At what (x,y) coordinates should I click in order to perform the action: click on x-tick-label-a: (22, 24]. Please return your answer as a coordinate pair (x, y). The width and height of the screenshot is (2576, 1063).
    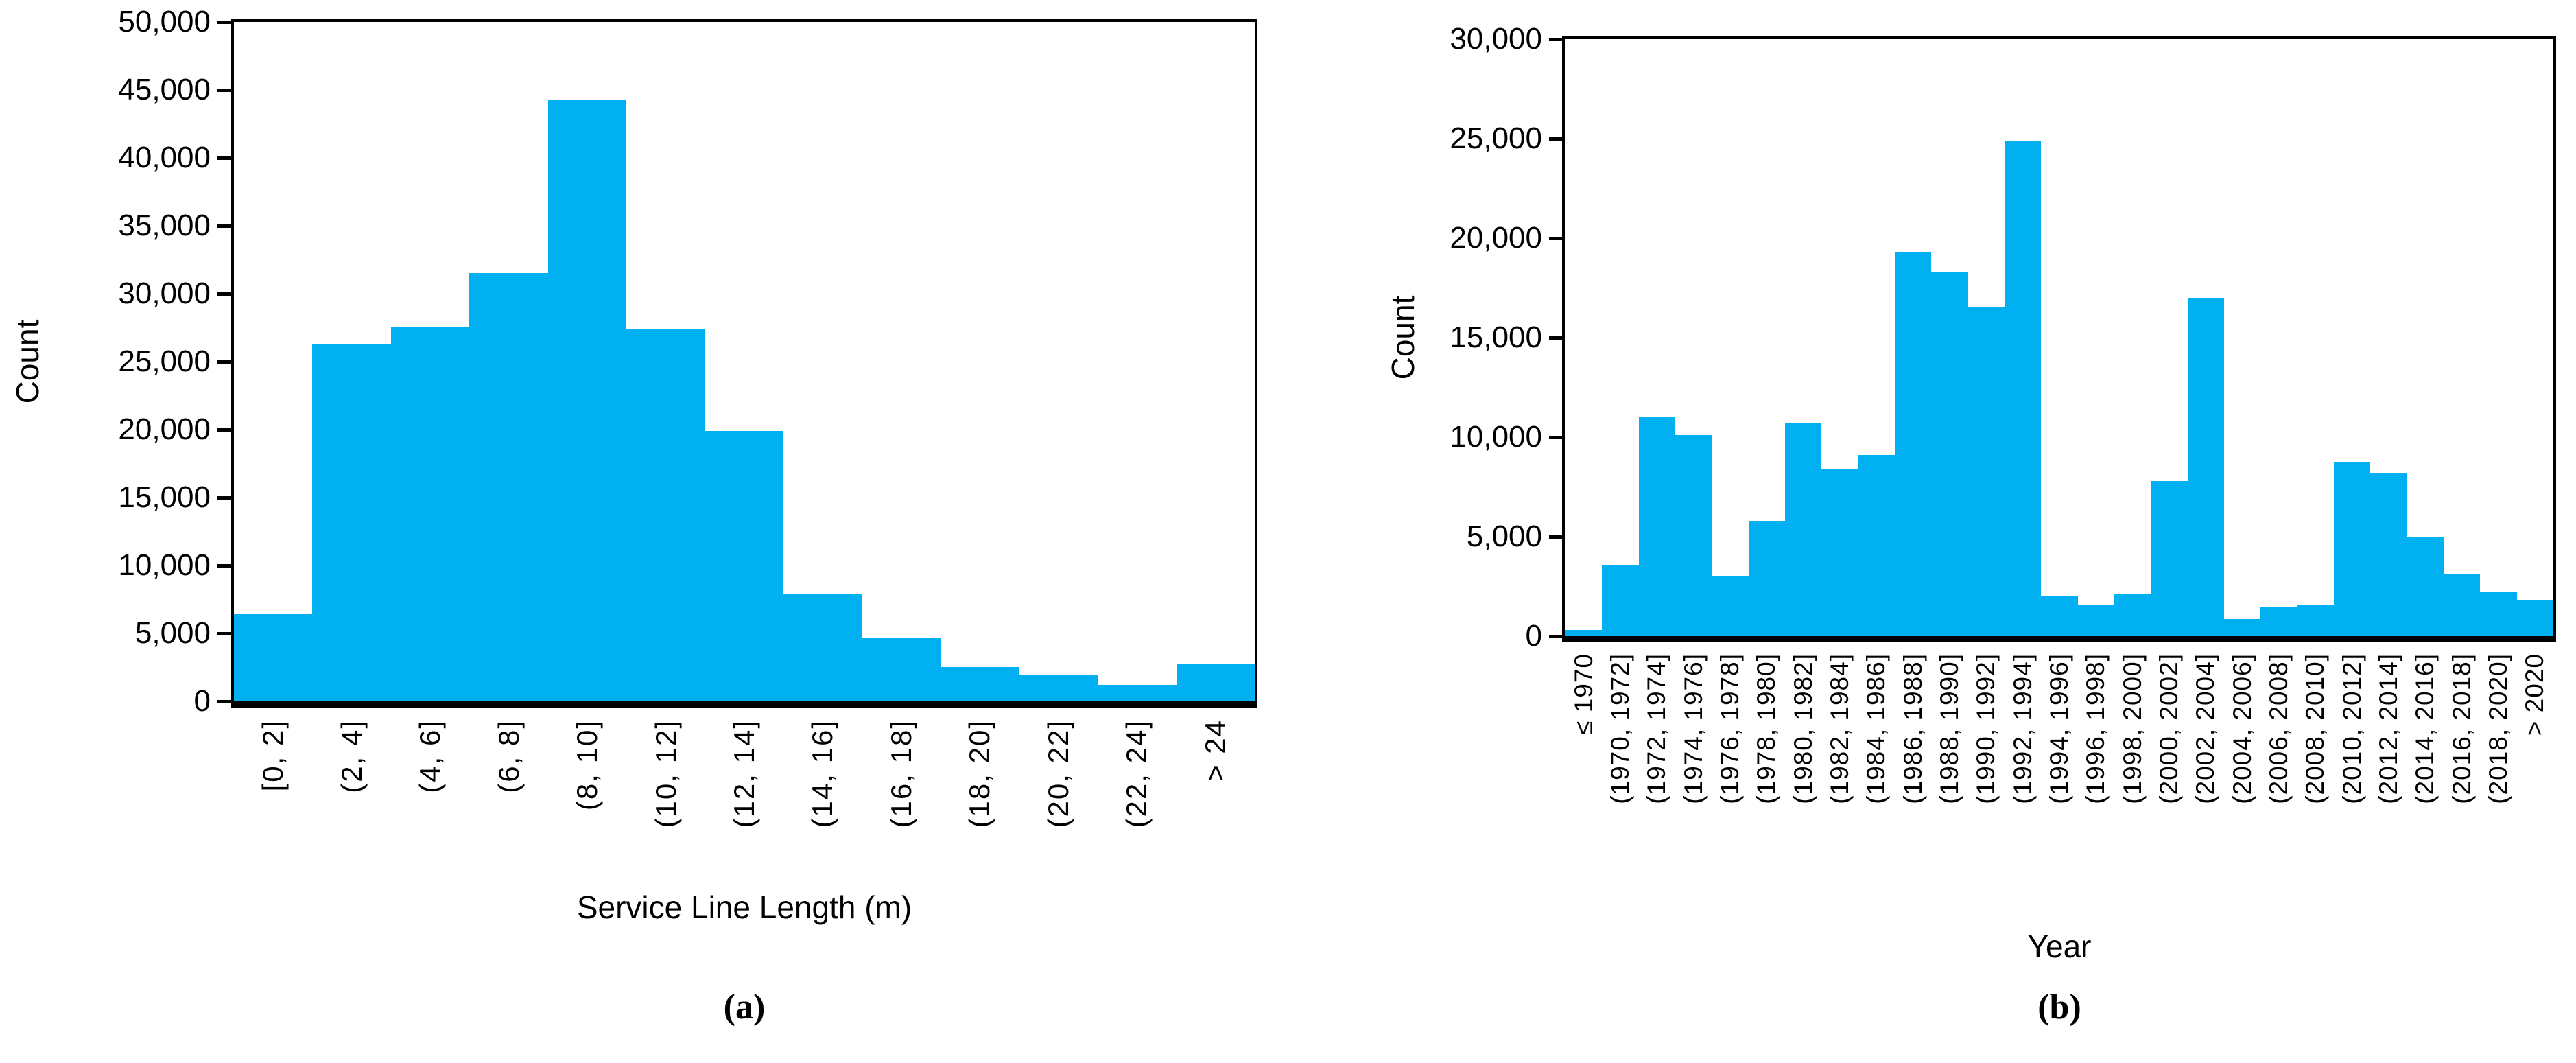
    Looking at the image, I should click on (1136, 774).